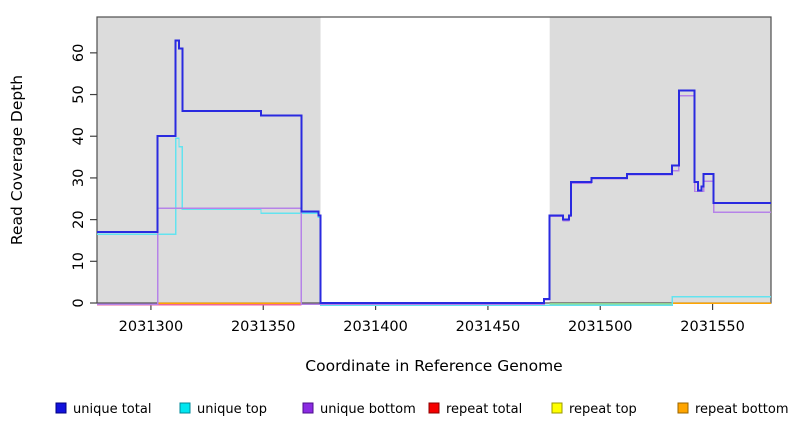 The height and width of the screenshot is (436, 792). Describe the element at coordinates (488, 327) in the screenshot. I see `x-tick-label: 2031450` at that location.